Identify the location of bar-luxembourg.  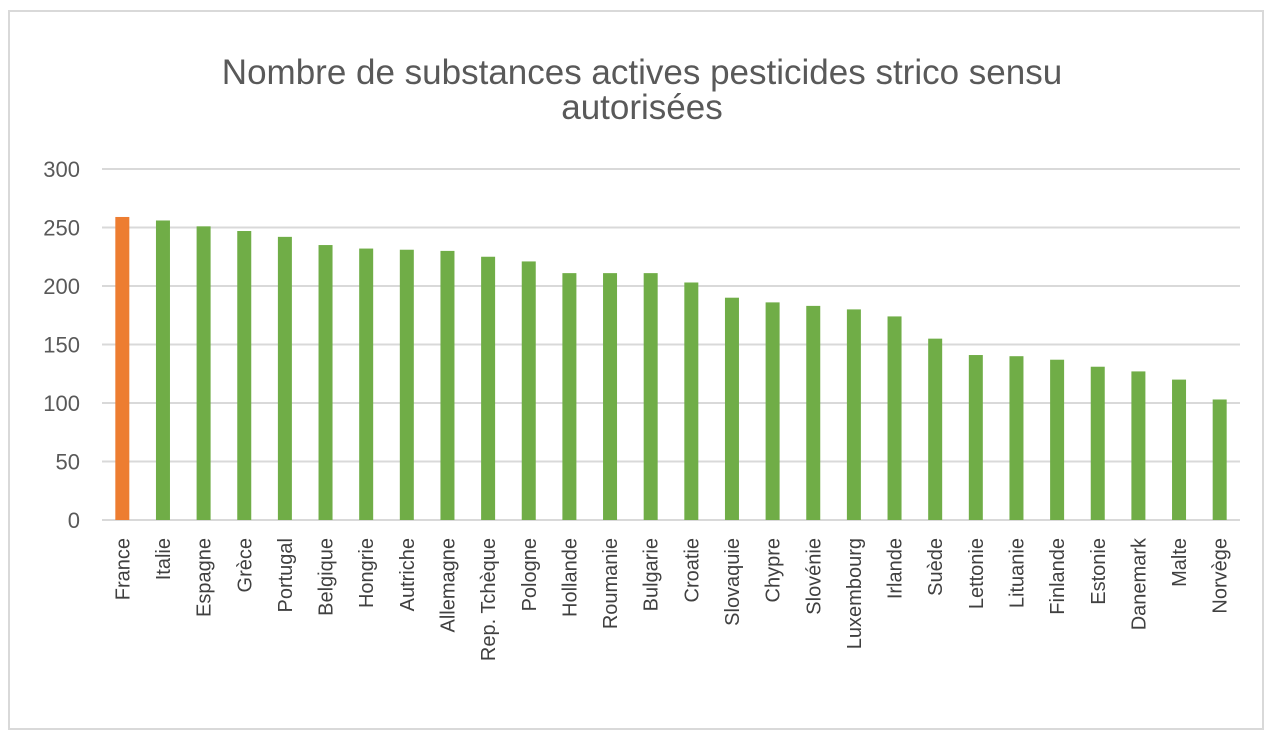
(853, 414).